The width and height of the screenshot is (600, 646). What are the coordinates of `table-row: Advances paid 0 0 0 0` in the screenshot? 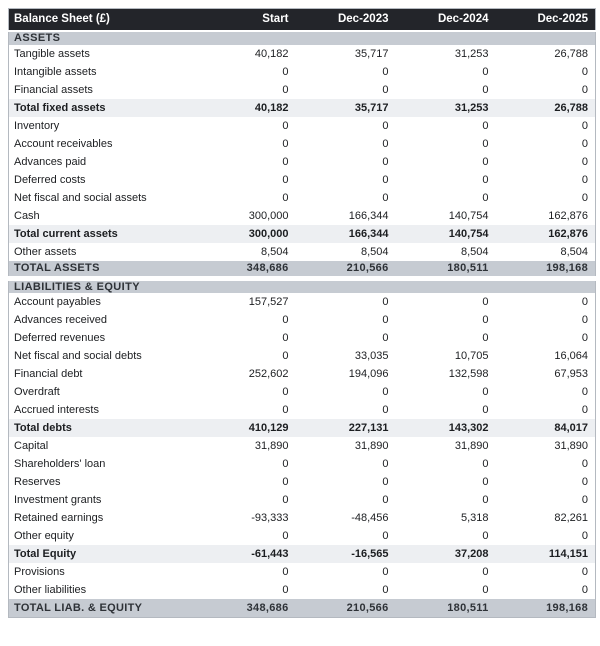 It's located at (302, 161).